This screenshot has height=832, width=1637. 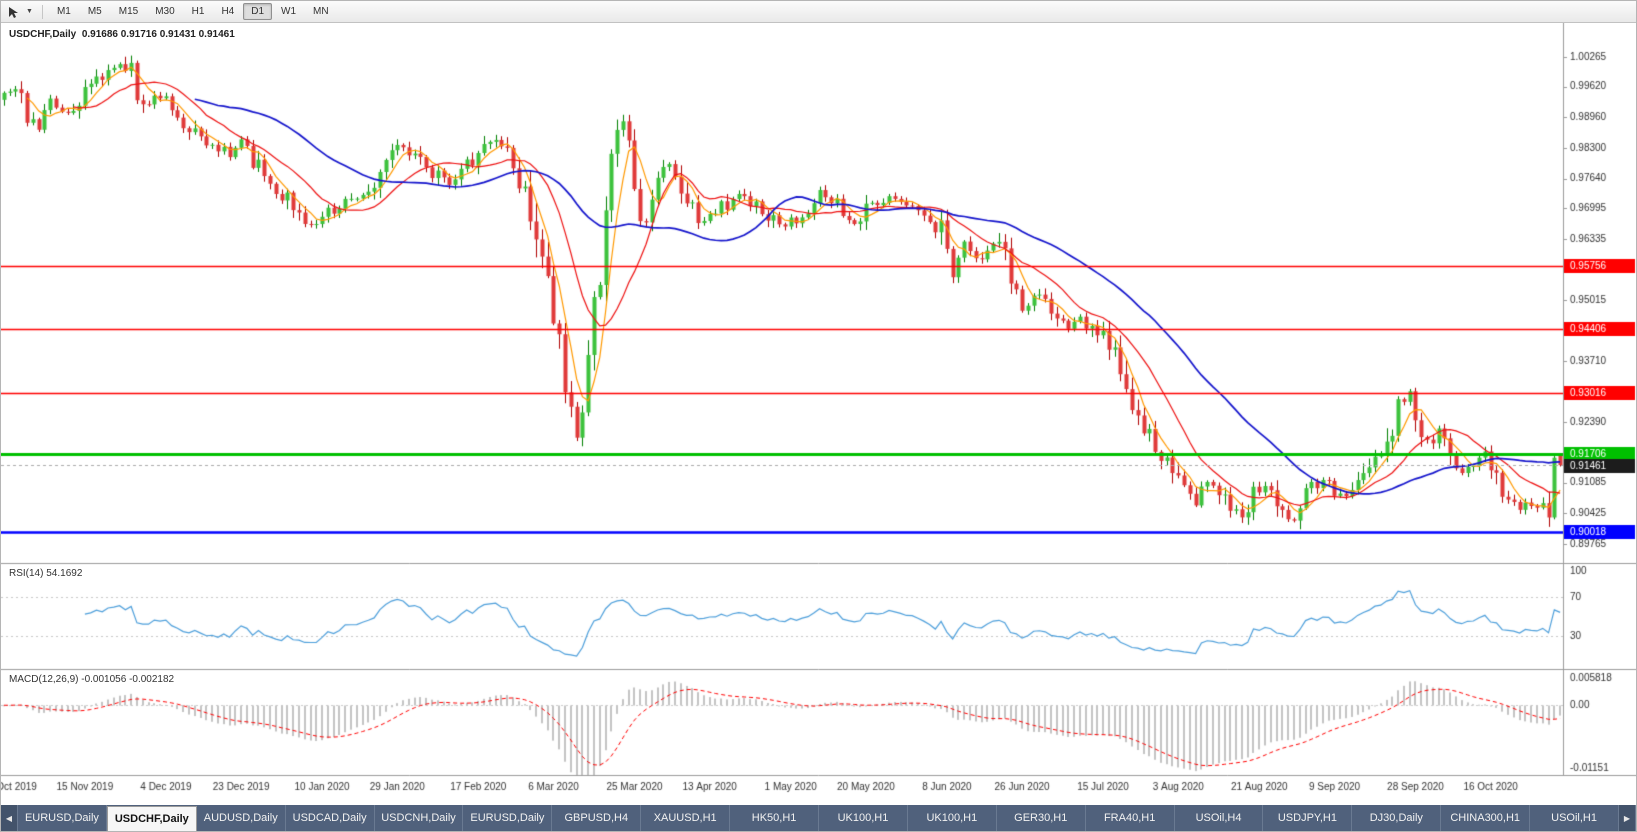 I want to click on timeframe-button-m30: M30, so click(x=165, y=11).